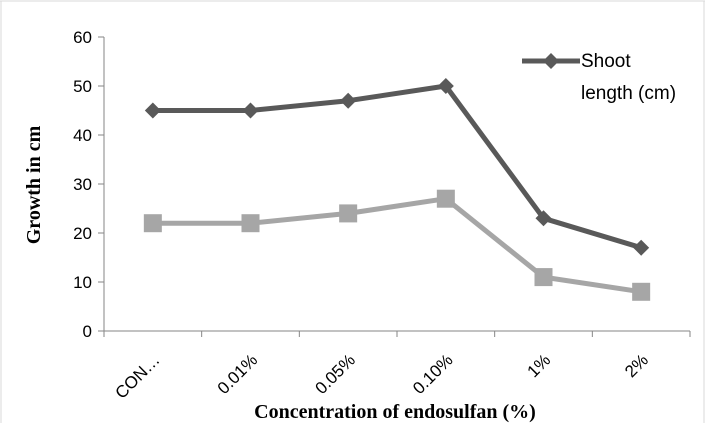 This screenshot has width=705, height=423. What do you see at coordinates (82, 37) in the screenshot?
I see `y-tick-label: 60` at bounding box center [82, 37].